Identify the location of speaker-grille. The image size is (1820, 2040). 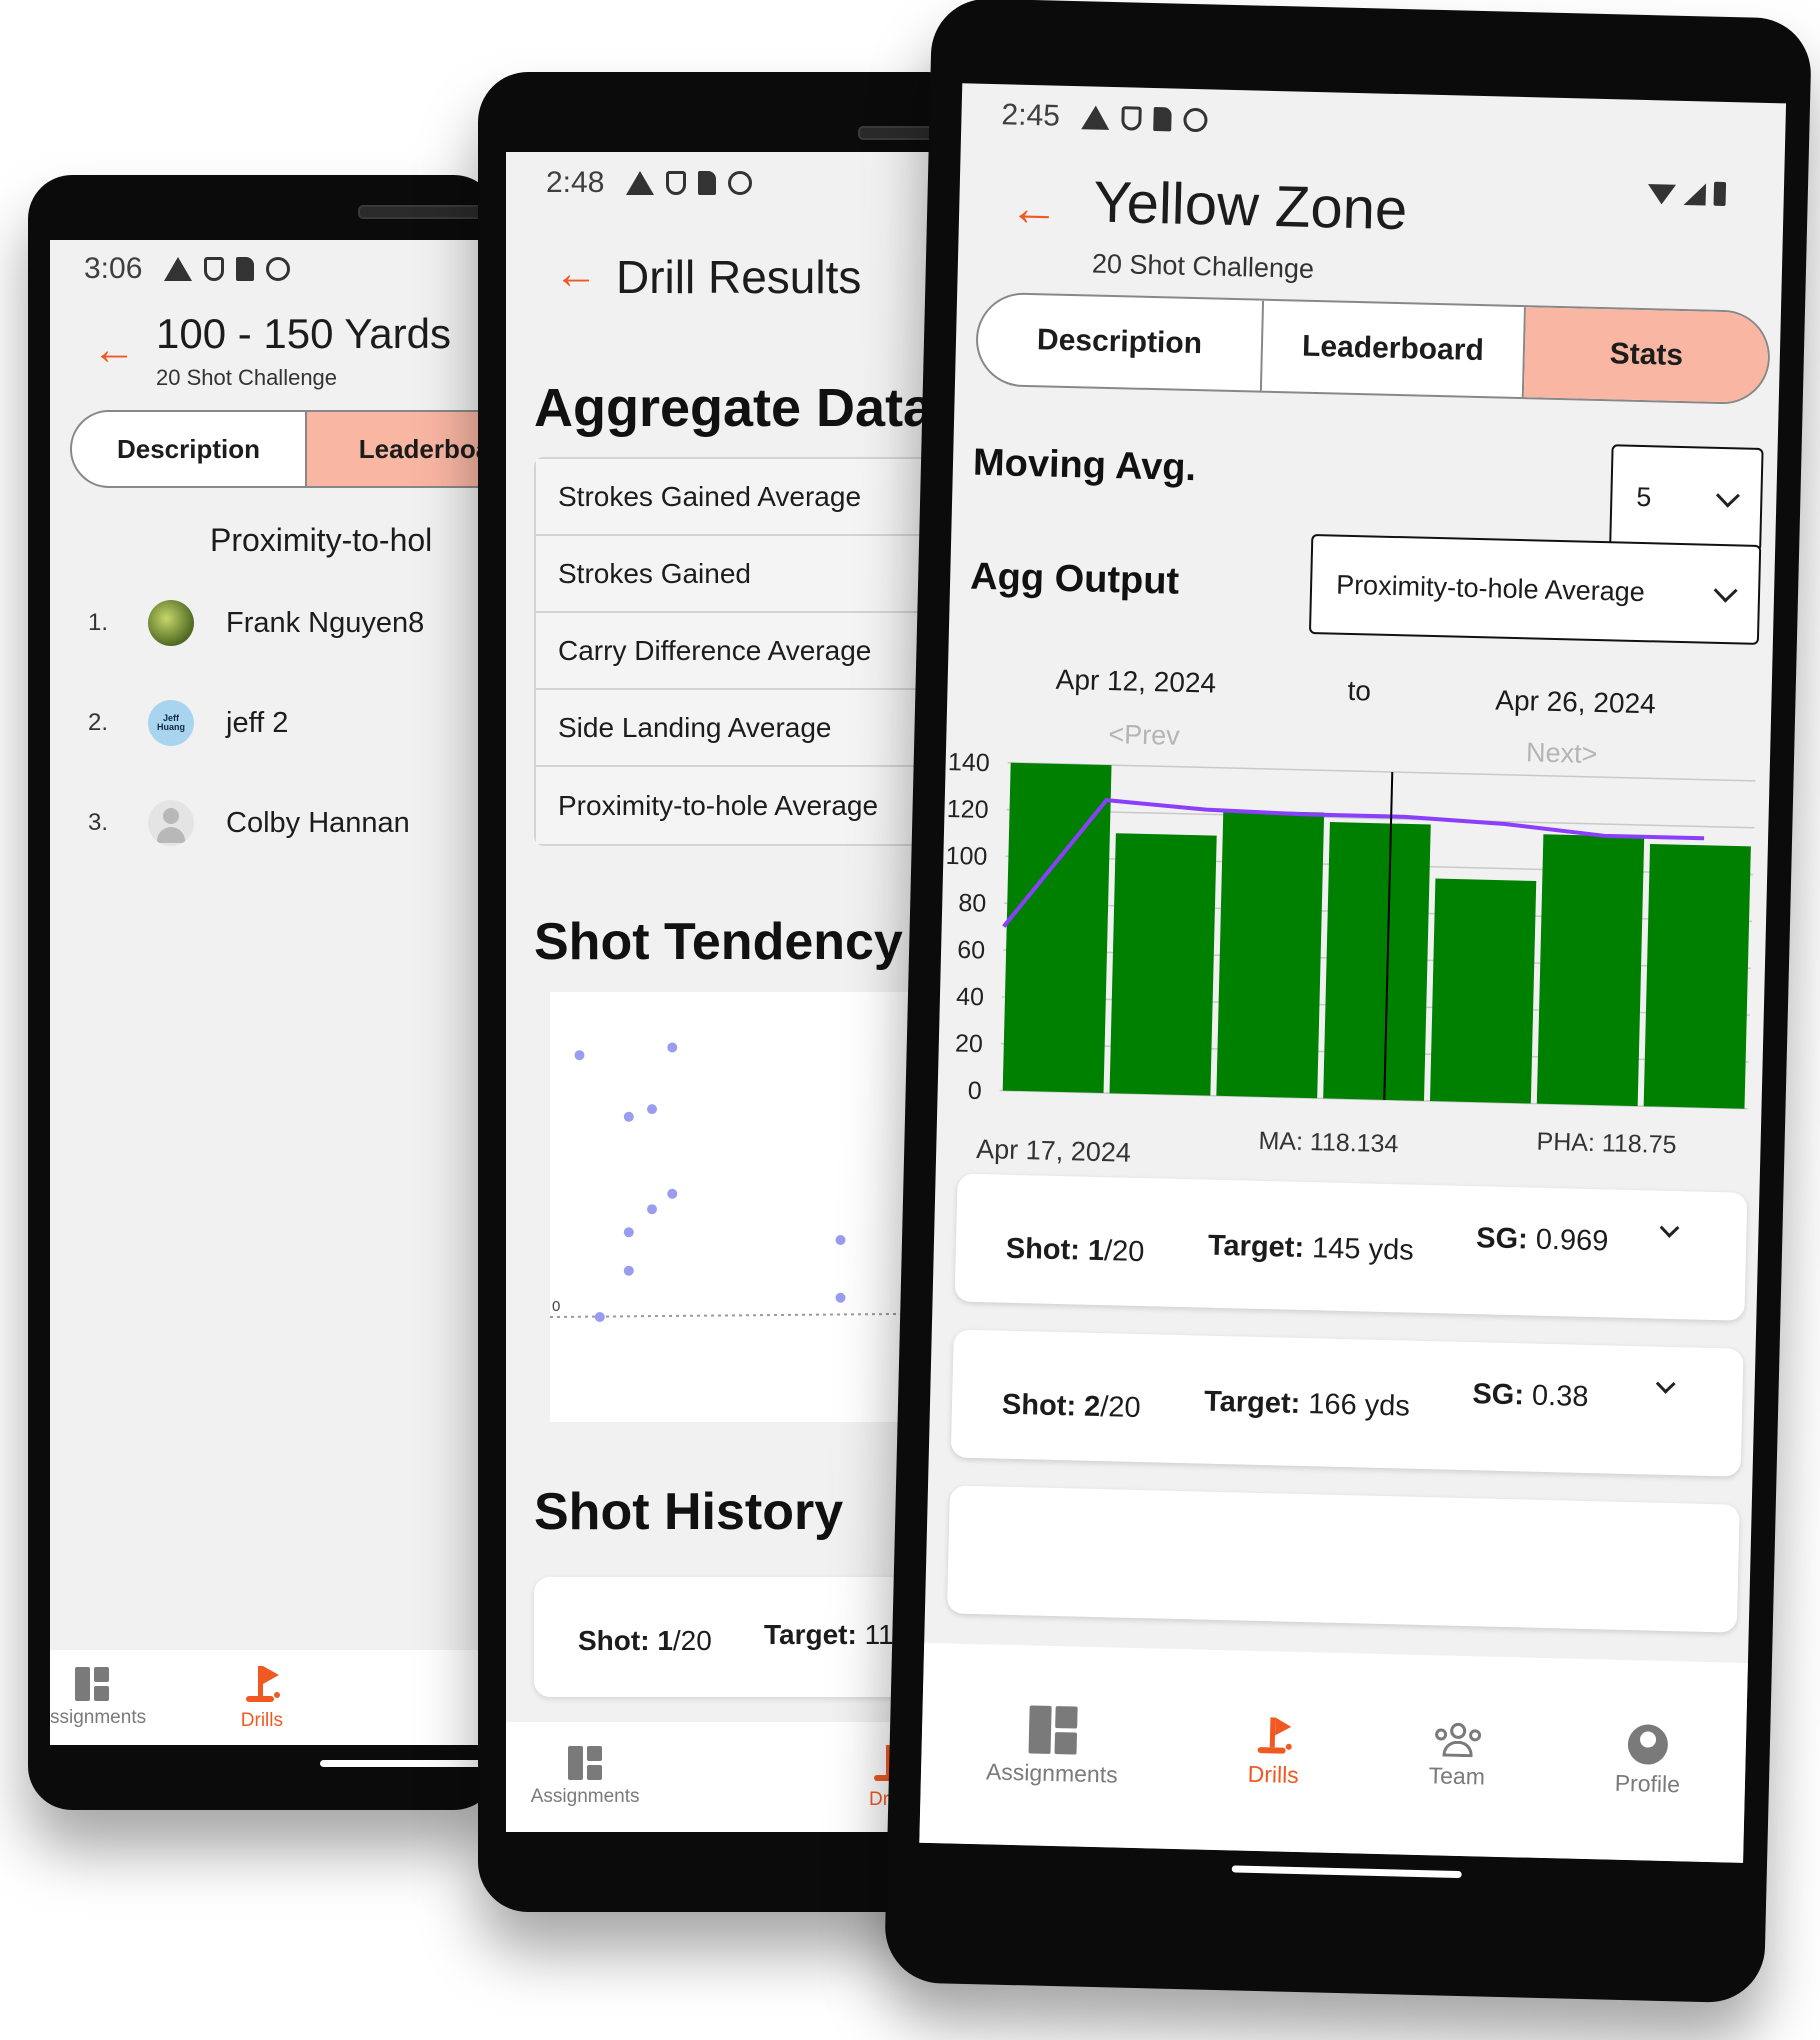
(420, 212).